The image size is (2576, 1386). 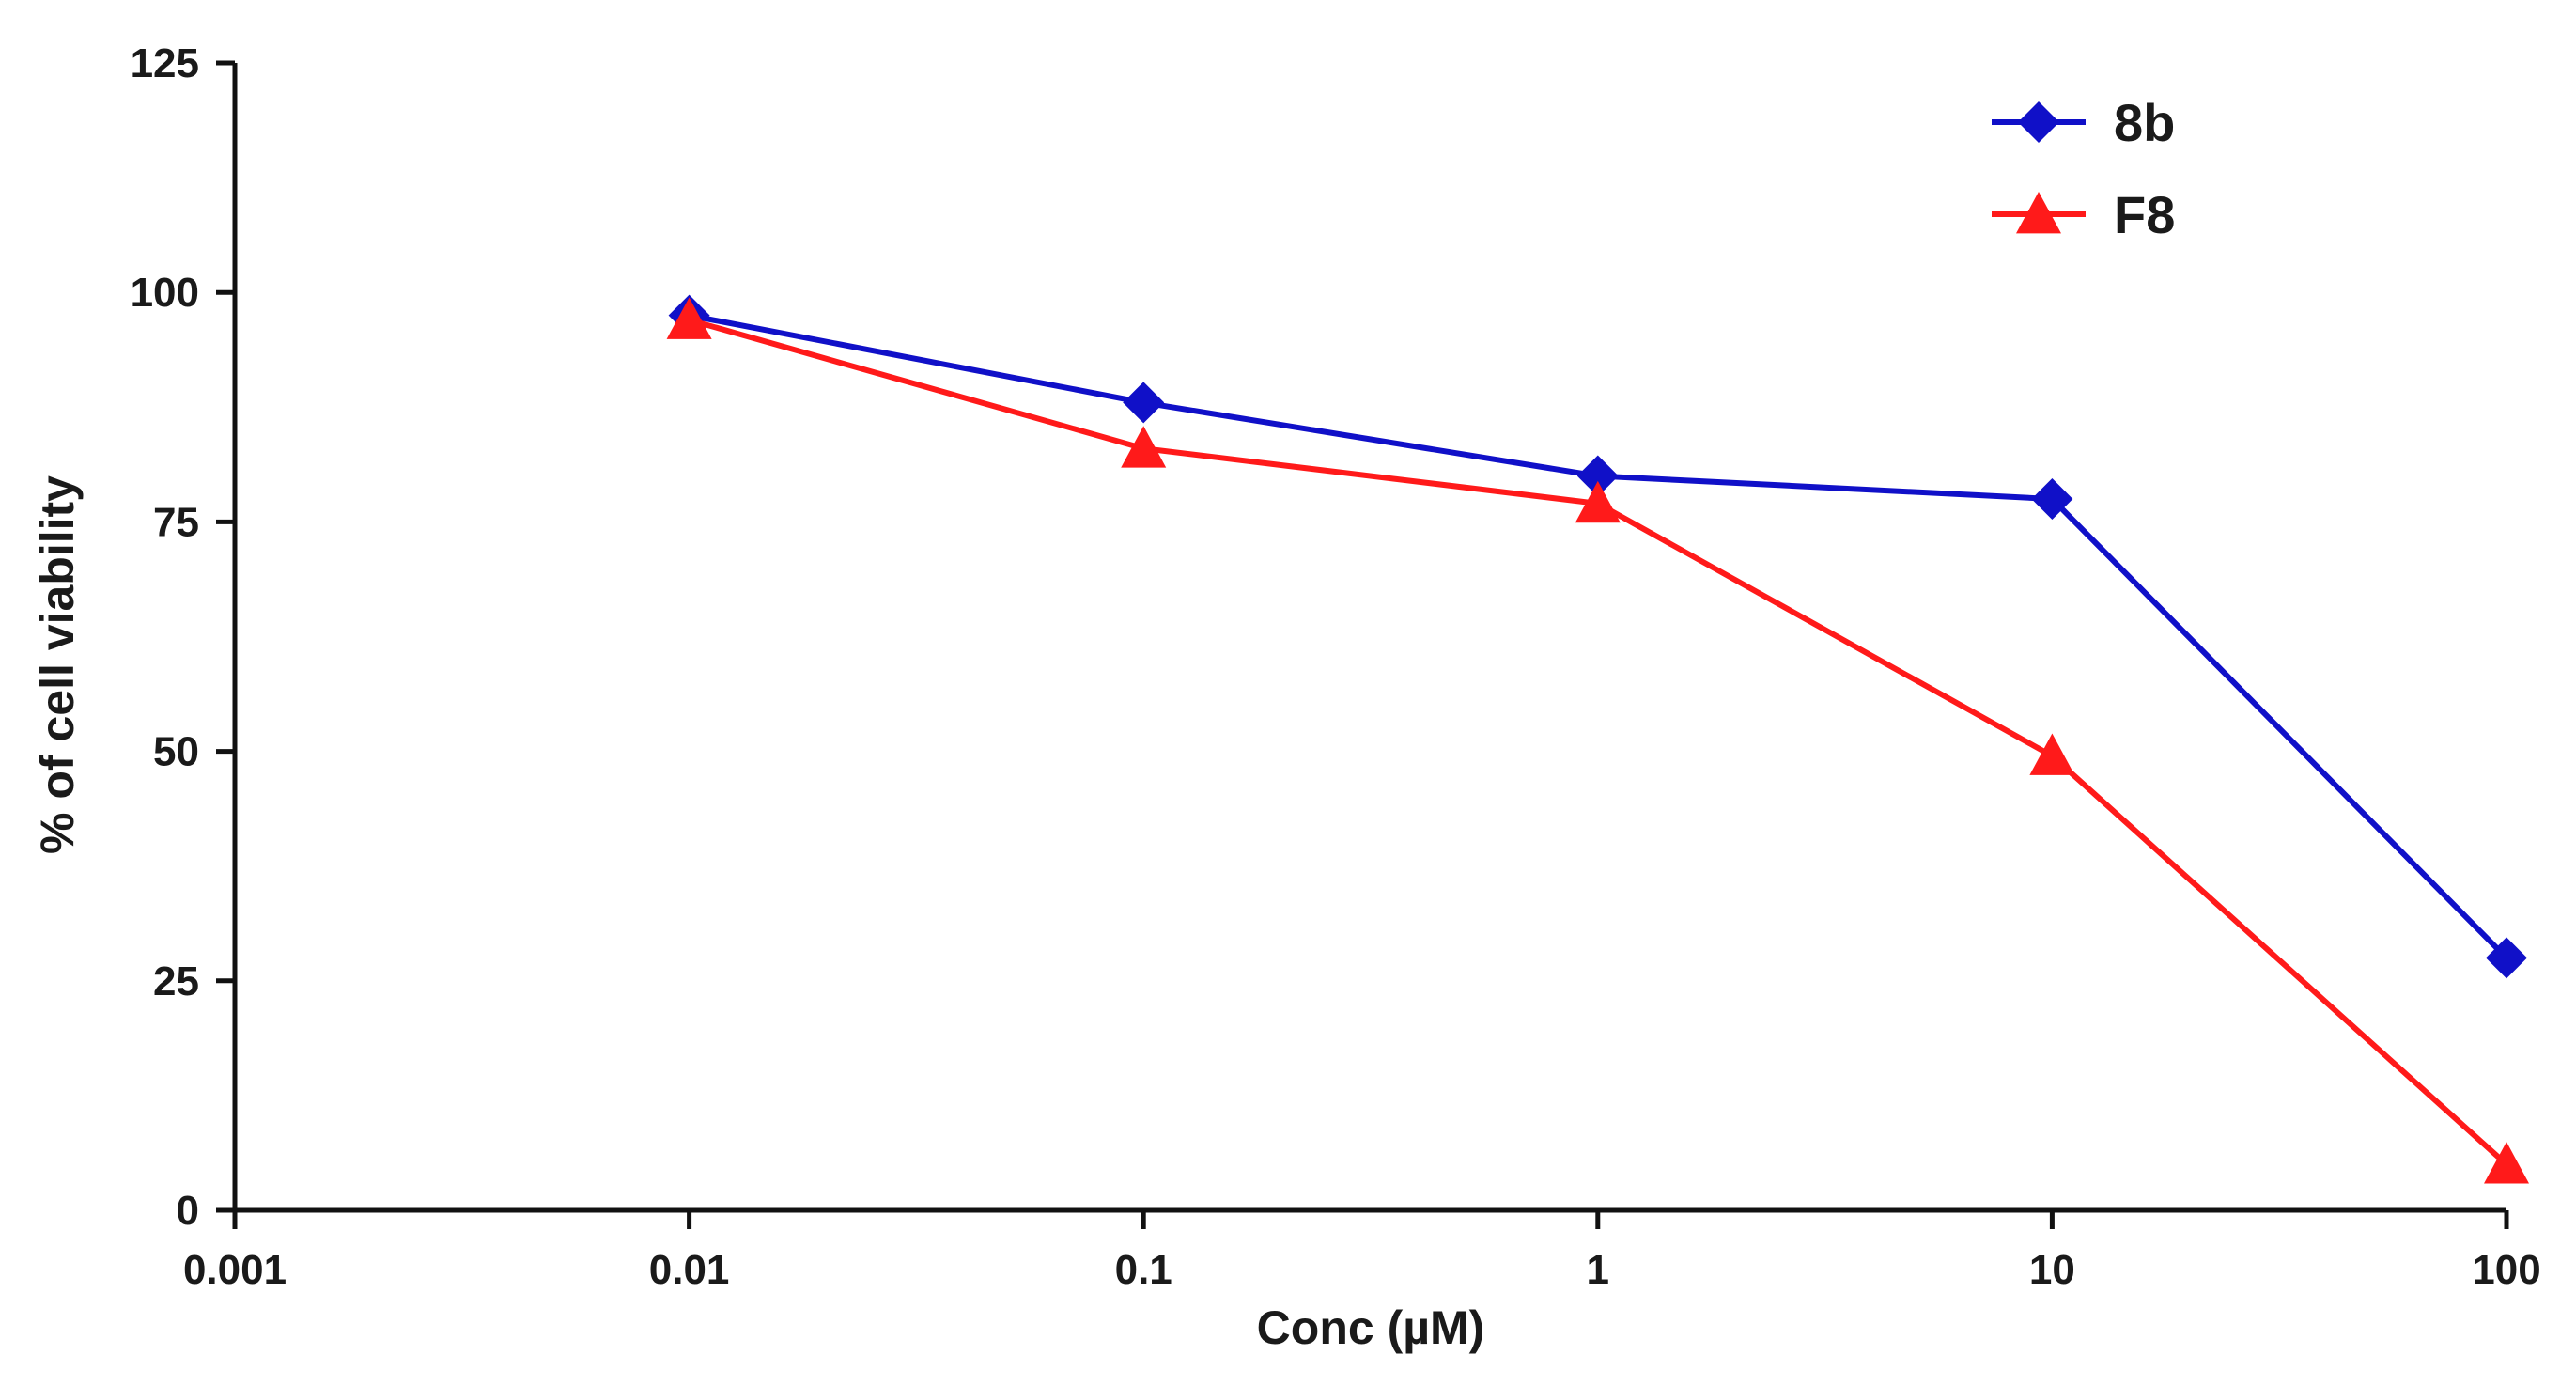 I want to click on x-tick-label: 0.1, so click(x=1144, y=1270).